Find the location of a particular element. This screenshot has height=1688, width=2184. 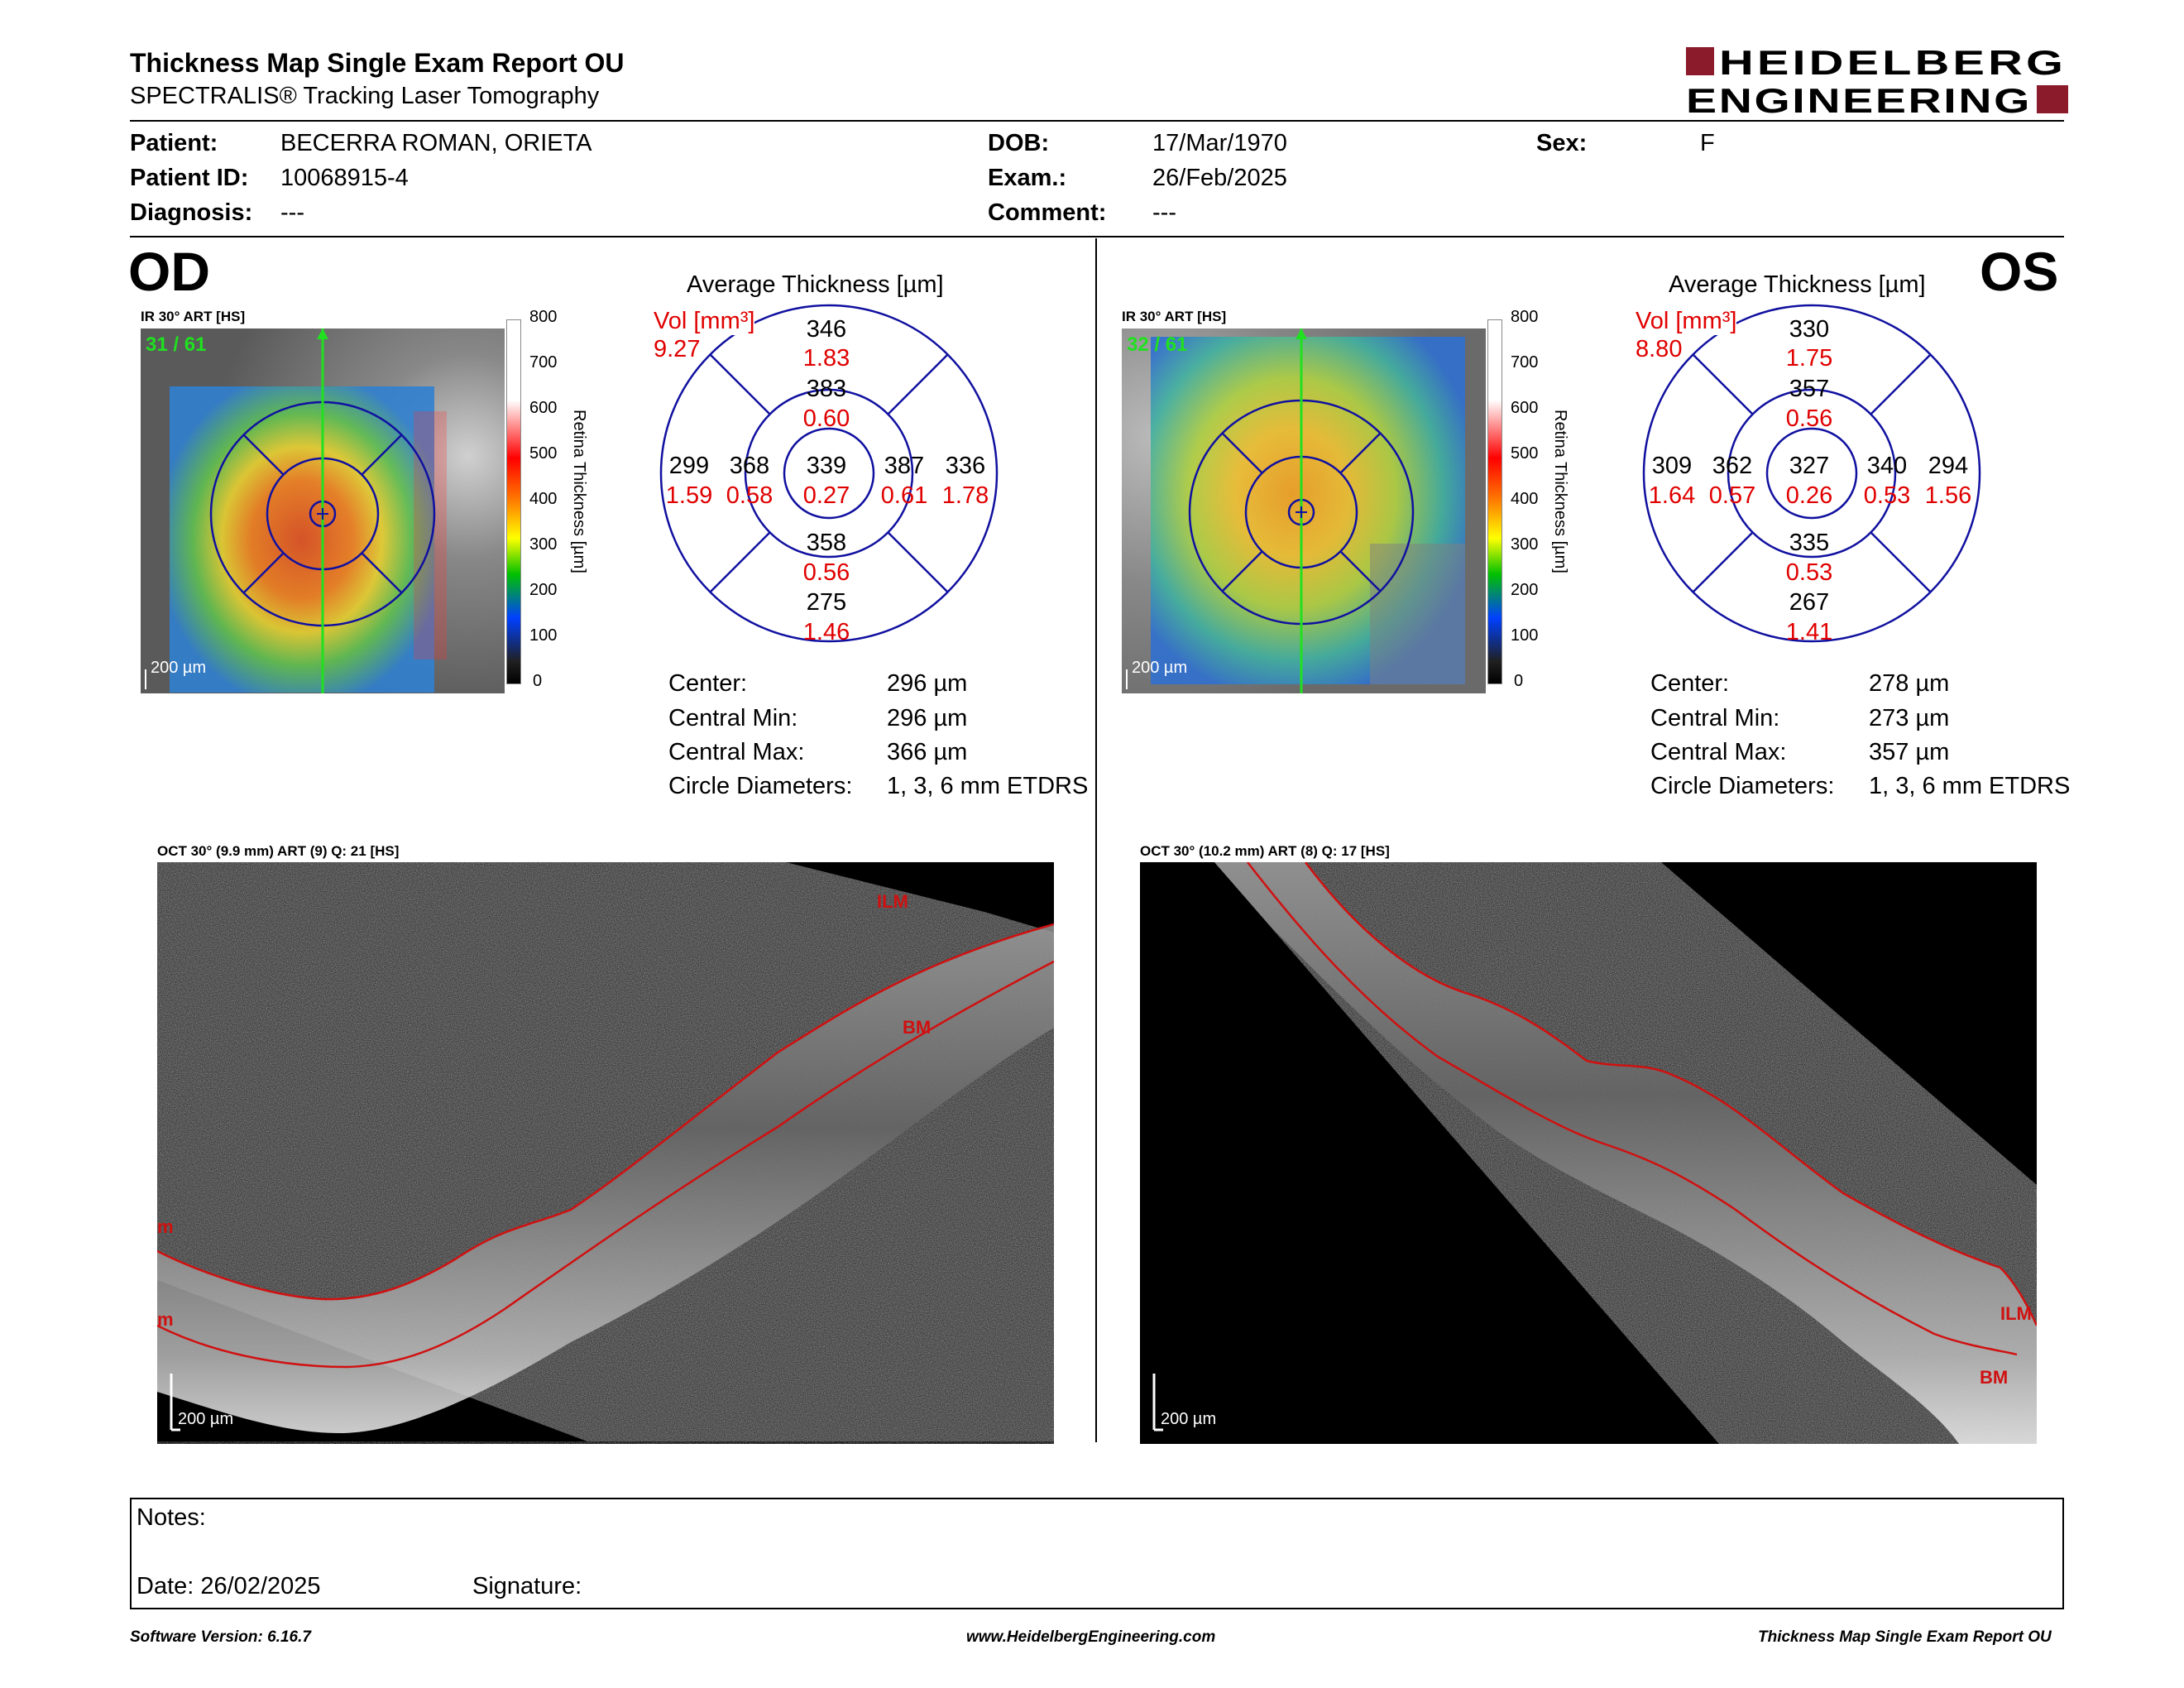

os-stat-diam-value: 1, 3, 6 mm ETDRS is located at coordinates (1970, 786).